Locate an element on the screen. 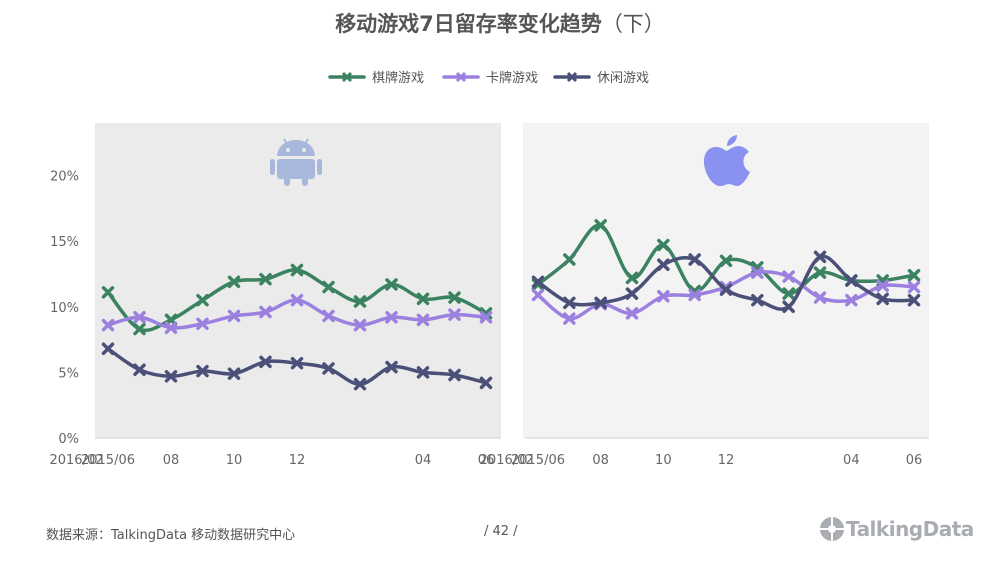 The image size is (1000, 578). data-source: 数据来源：TalkingData 移动数据研究中心 is located at coordinates (171, 535).